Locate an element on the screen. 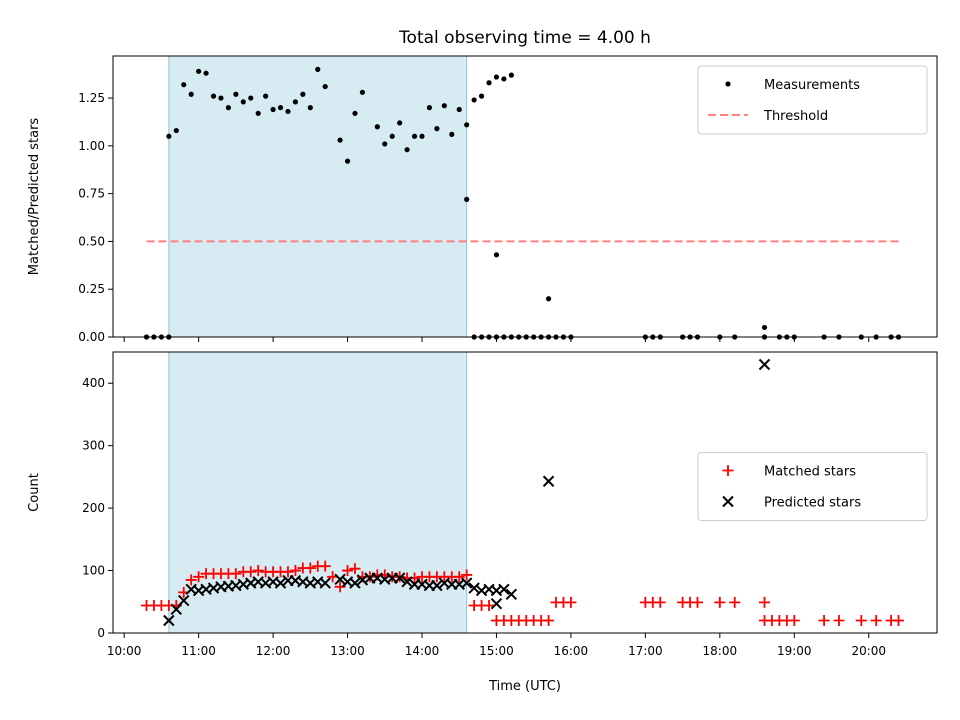  x-axis-label: Time (UTC) is located at coordinates (524, 686).